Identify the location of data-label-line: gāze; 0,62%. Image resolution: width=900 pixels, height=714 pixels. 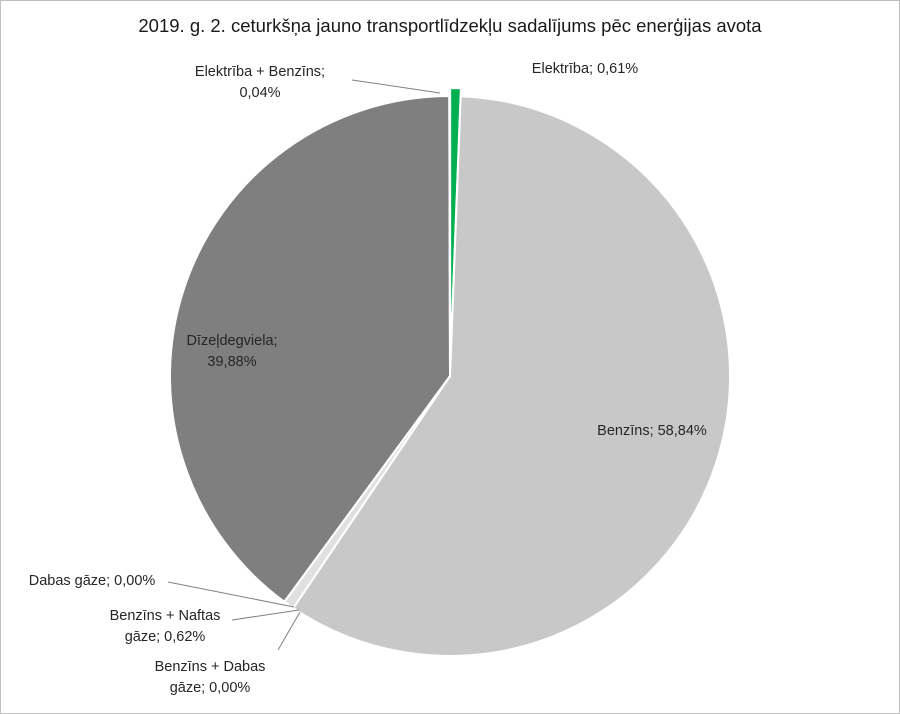
(165, 637).